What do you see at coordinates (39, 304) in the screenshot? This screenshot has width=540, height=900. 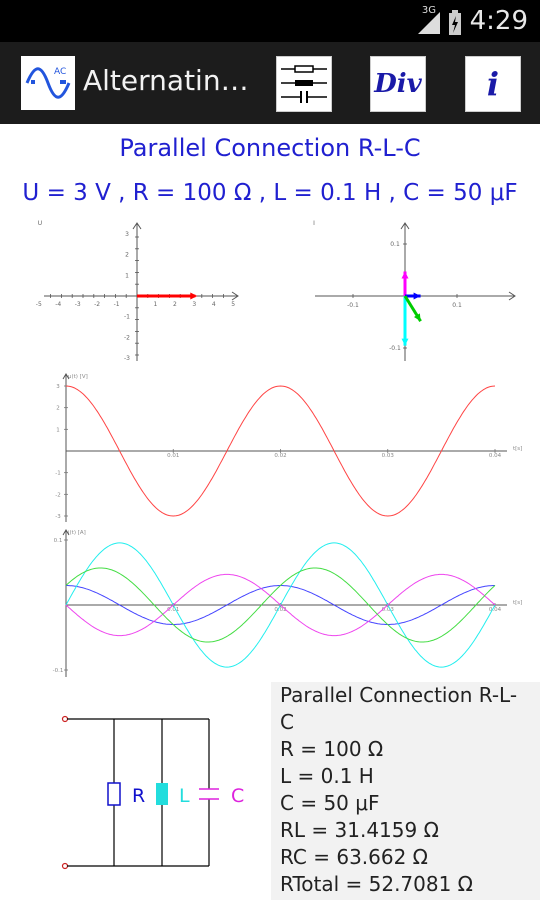 I see `x-tick-label: -5` at bounding box center [39, 304].